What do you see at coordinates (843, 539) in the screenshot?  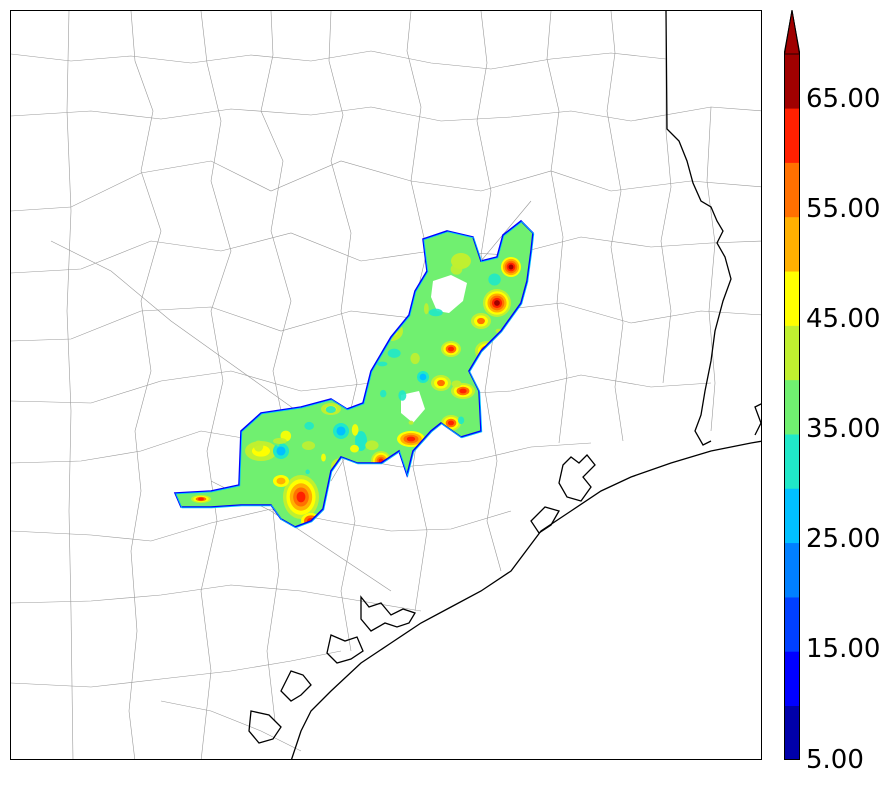 I see `colorbar-label-25: 25.00` at bounding box center [843, 539].